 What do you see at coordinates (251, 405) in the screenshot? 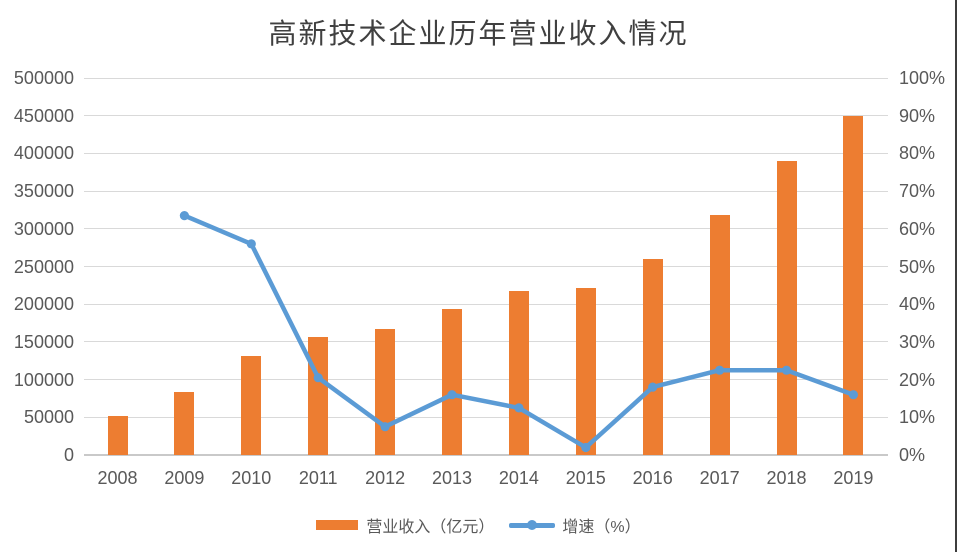
I see `bar-2010` at bounding box center [251, 405].